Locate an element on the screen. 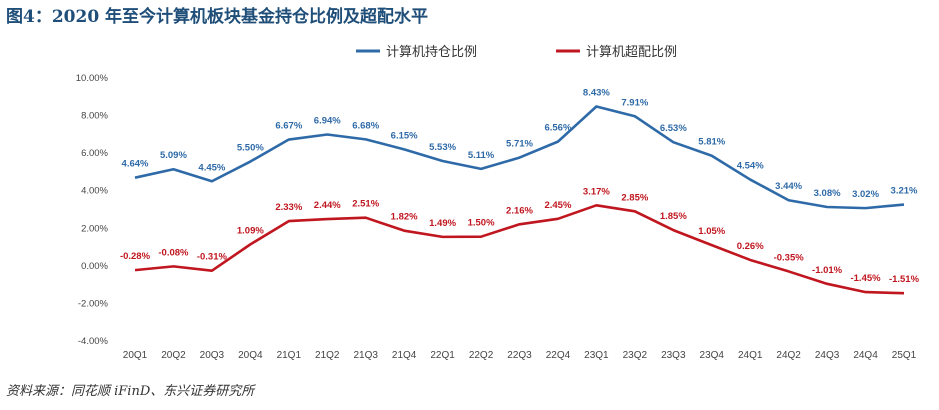  y-tick-label: 10.00% is located at coordinates (92, 78).